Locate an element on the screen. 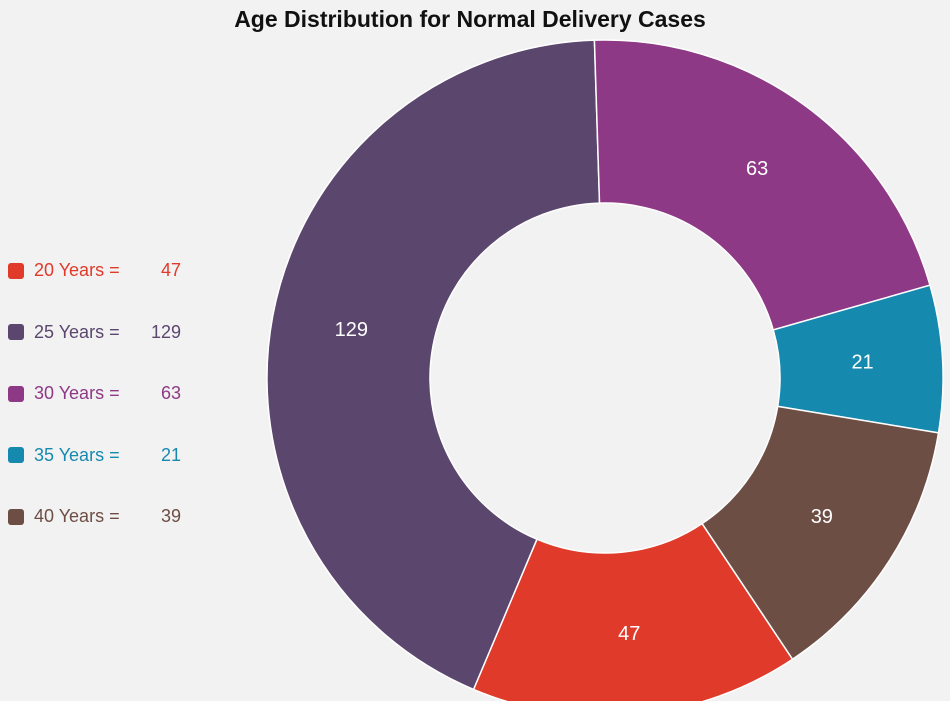  slice-40-years is located at coordinates (820, 533).